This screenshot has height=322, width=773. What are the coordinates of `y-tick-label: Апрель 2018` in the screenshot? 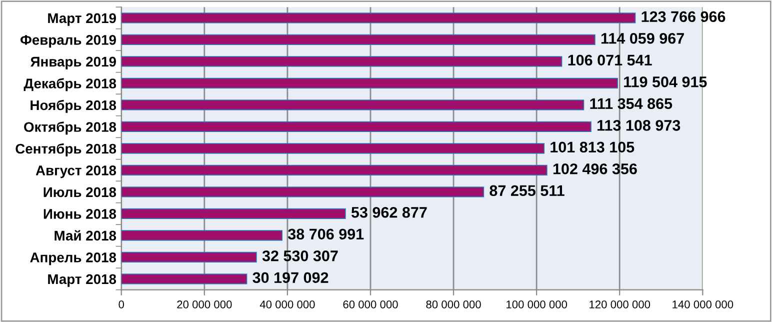 It's located at (73, 259).